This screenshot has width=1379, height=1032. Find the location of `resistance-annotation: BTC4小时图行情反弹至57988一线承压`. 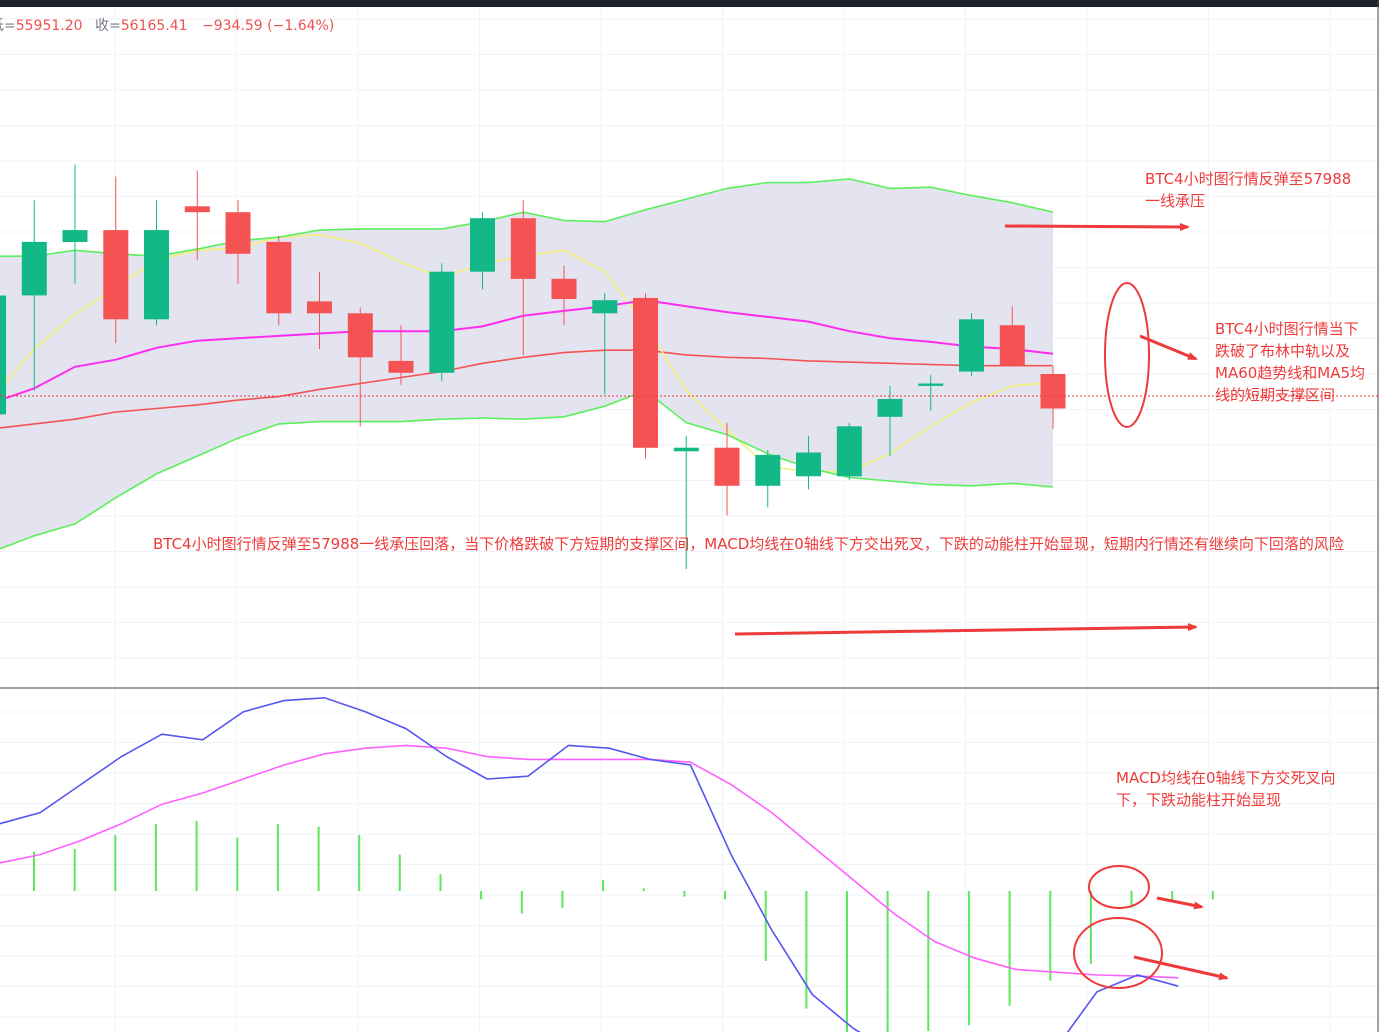

resistance-annotation: BTC4小时图行情反弹至57988一线承压 is located at coordinates (1248, 190).